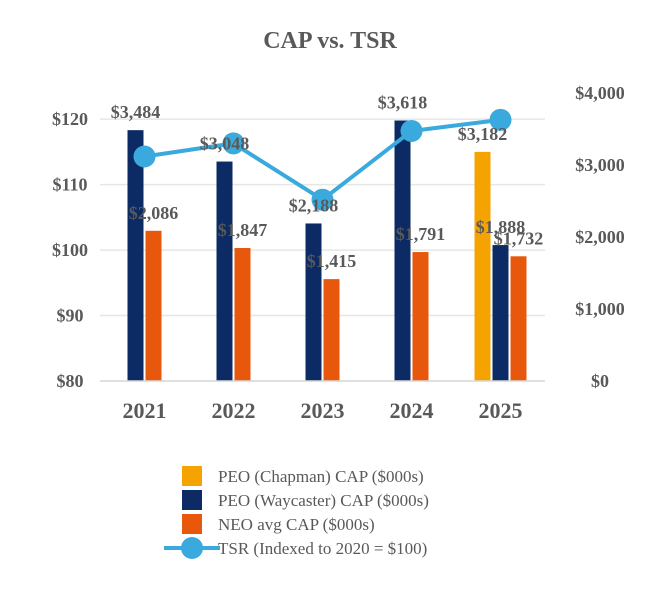 The width and height of the screenshot is (660, 600). What do you see at coordinates (234, 410) in the screenshot?
I see `x-tick-label: 2022` at bounding box center [234, 410].